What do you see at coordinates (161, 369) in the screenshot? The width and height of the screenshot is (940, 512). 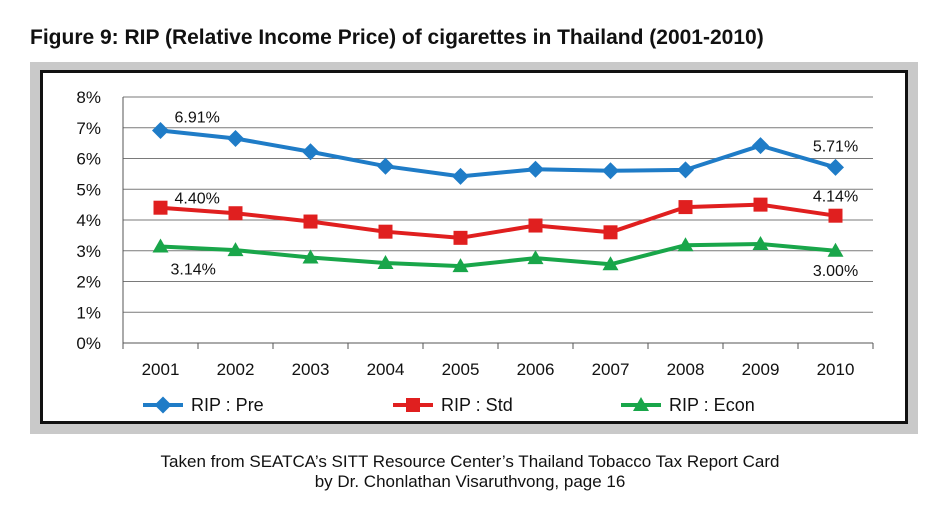 I see `x-tick-label: 2001` at bounding box center [161, 369].